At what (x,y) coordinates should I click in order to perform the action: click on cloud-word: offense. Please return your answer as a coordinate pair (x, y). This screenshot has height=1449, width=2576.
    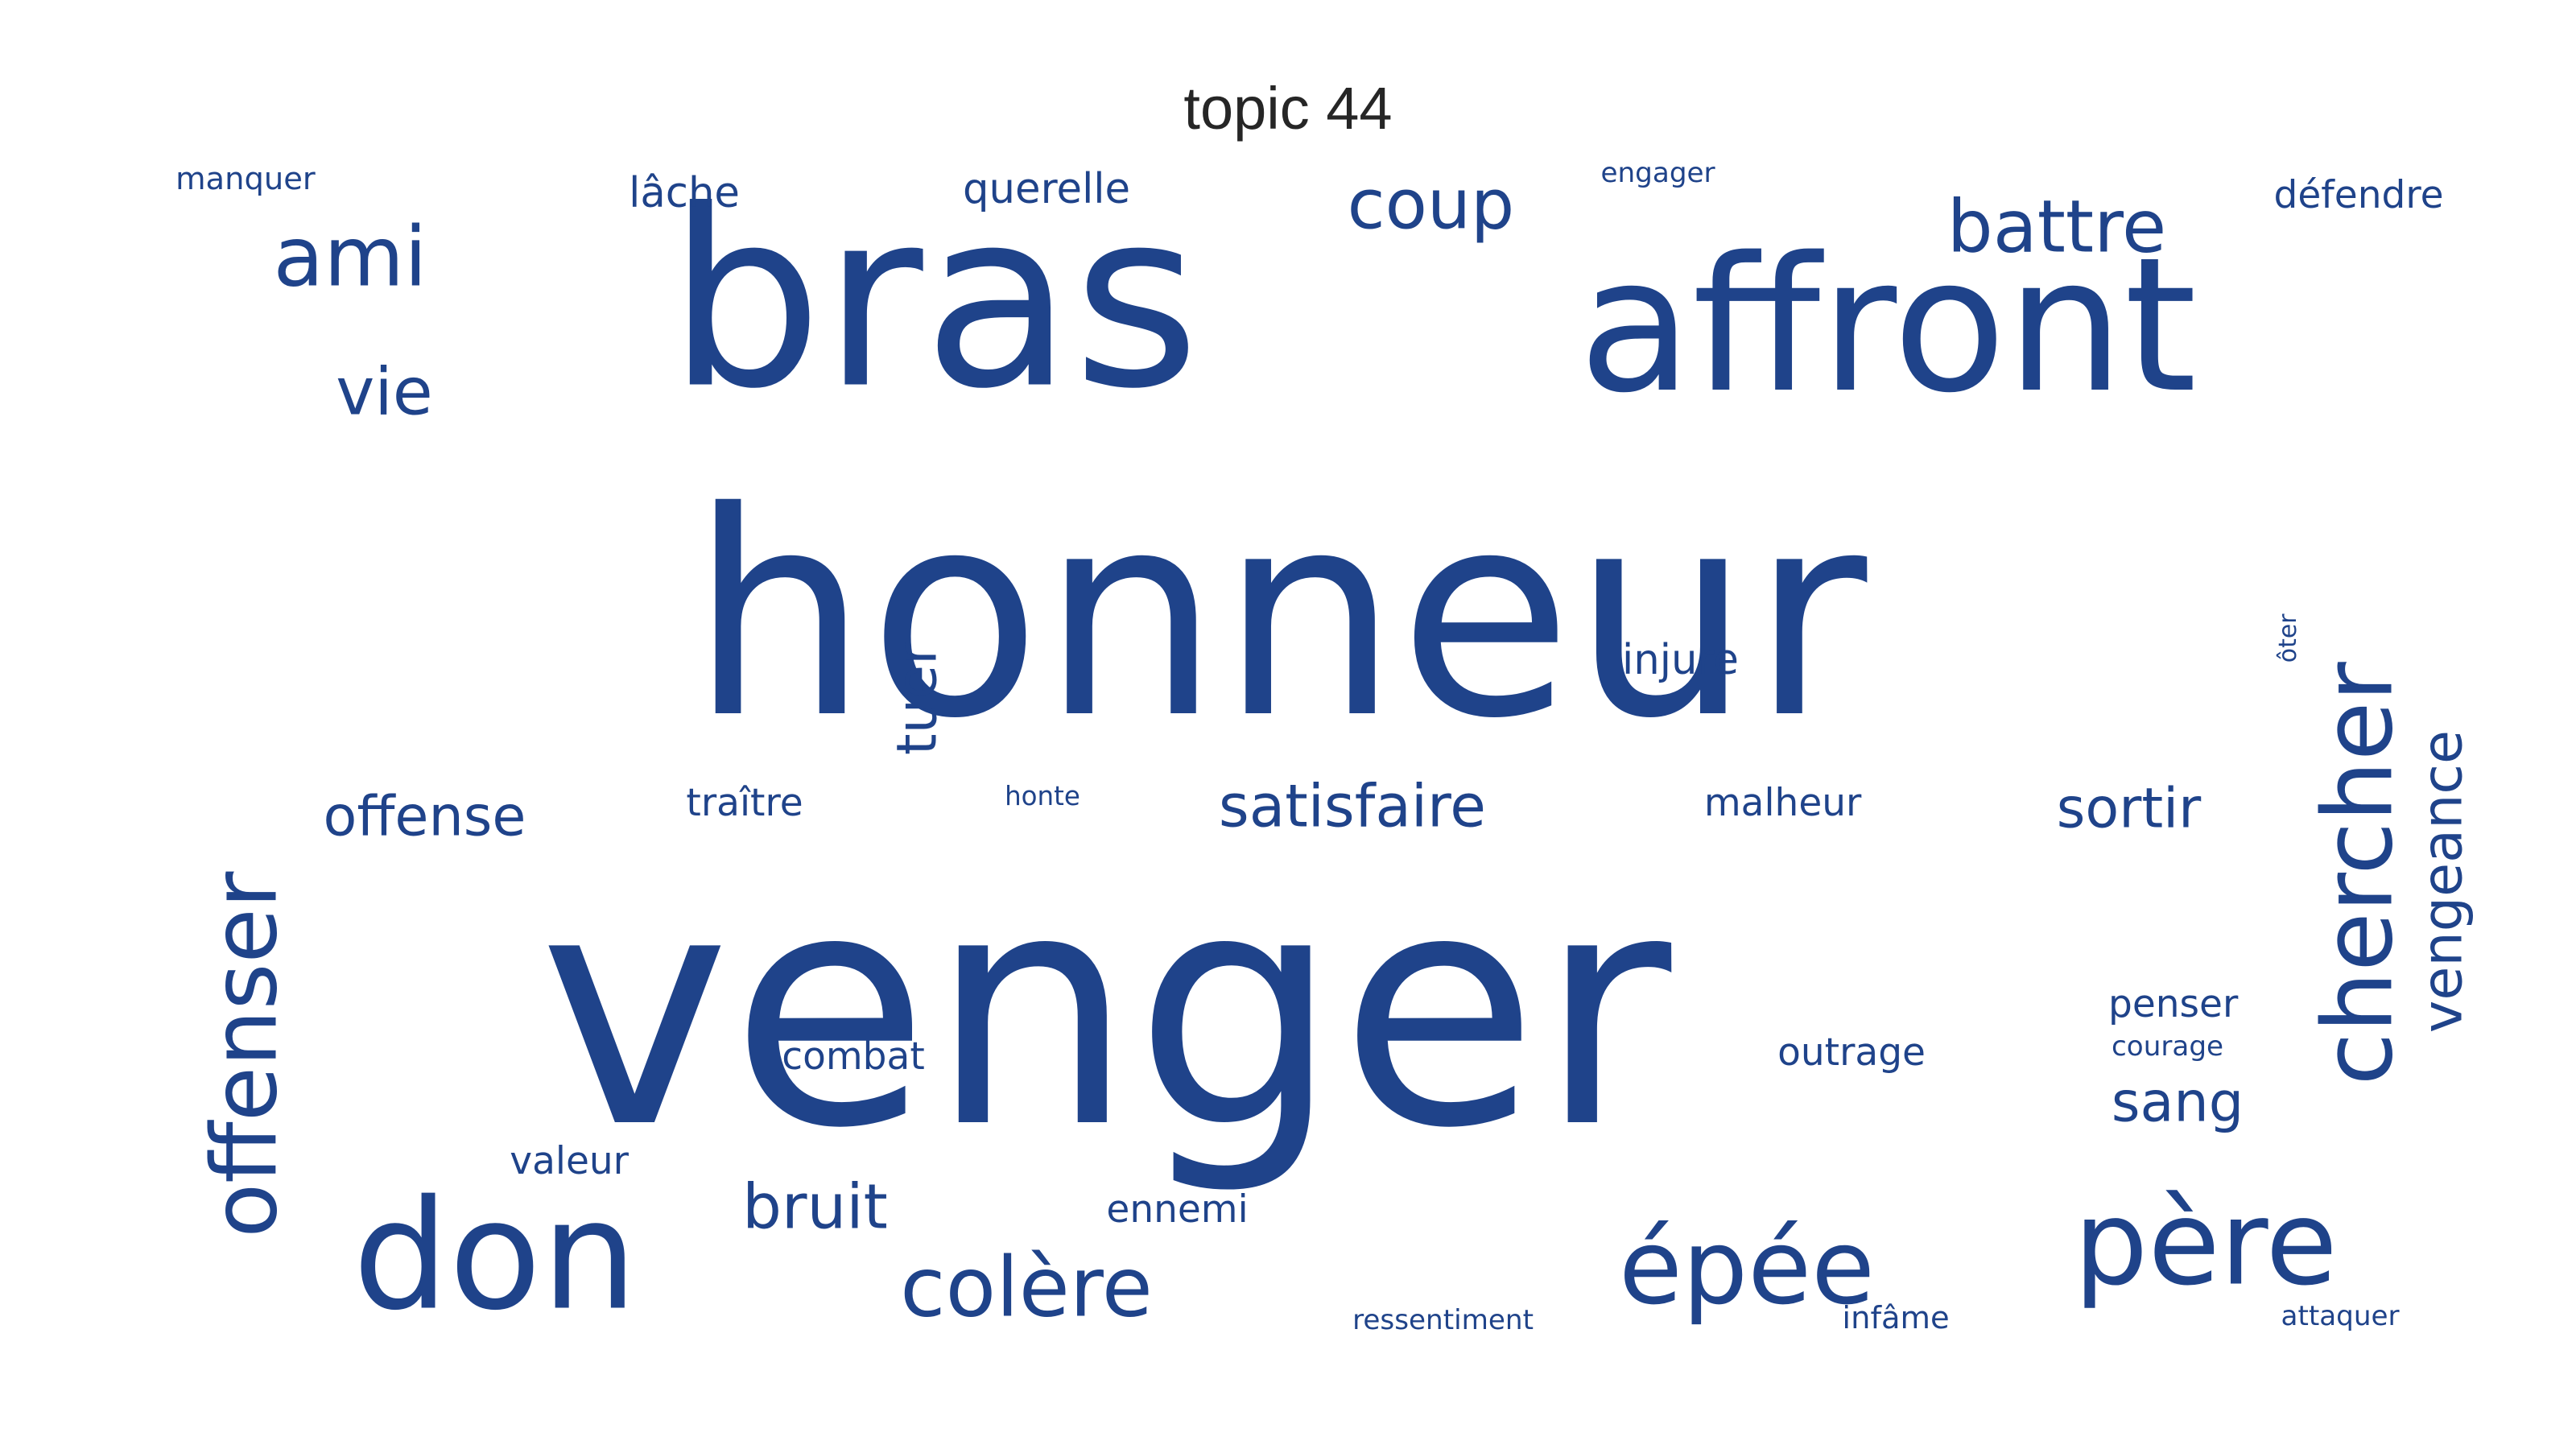
    Looking at the image, I should click on (425, 817).